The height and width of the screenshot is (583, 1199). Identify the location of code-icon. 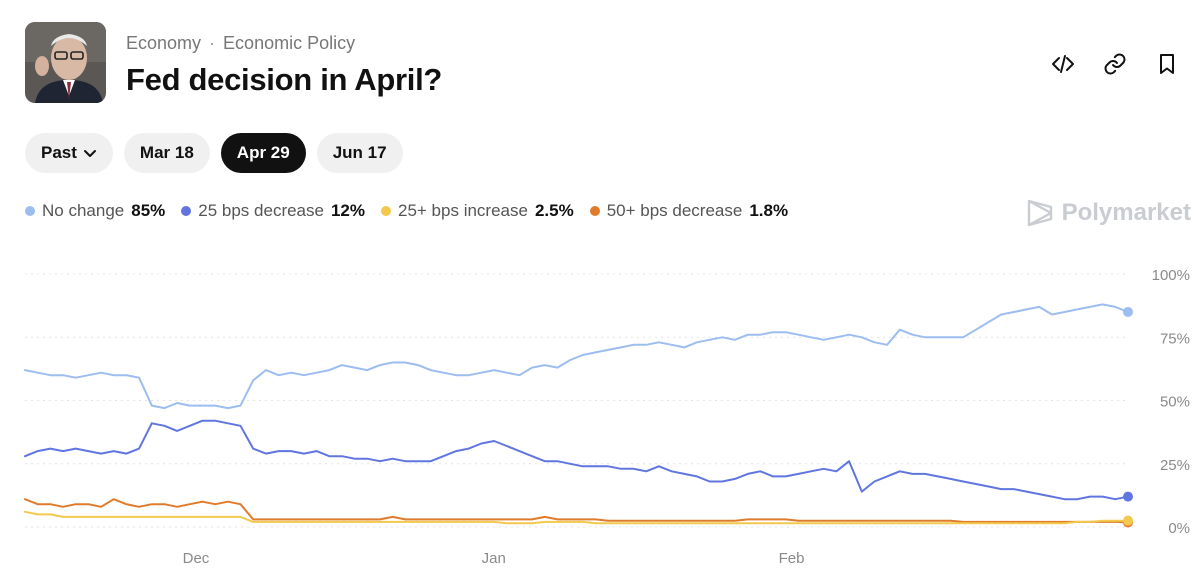
(1063, 64).